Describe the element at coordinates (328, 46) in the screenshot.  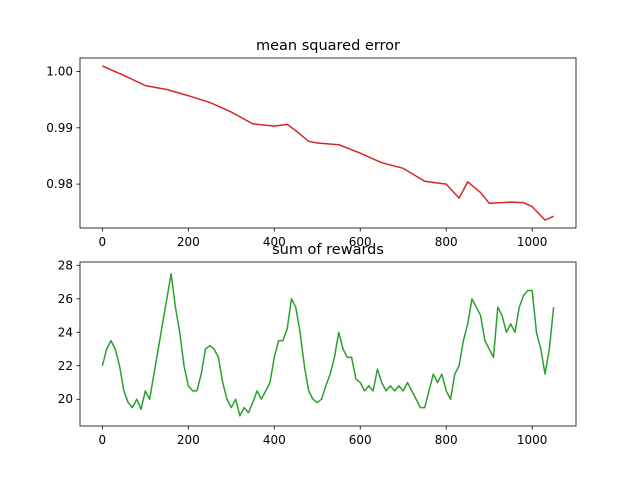
I see `mse-chart-title: mean squared error` at that location.